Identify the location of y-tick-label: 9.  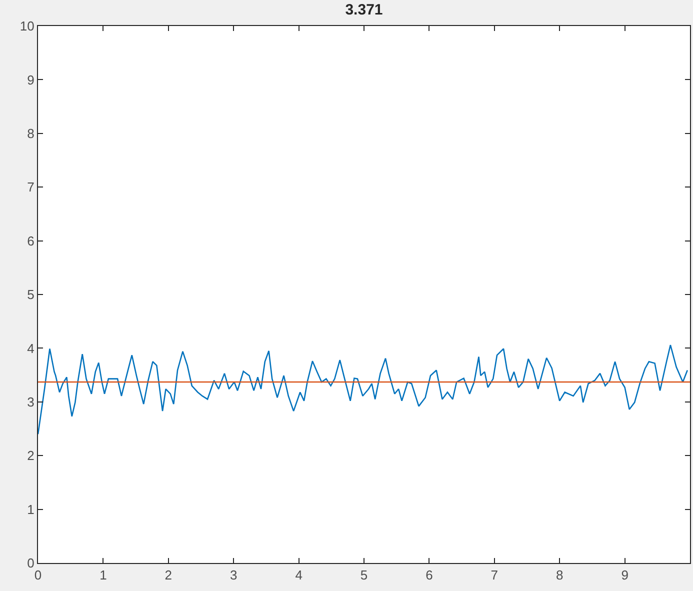
(30, 80).